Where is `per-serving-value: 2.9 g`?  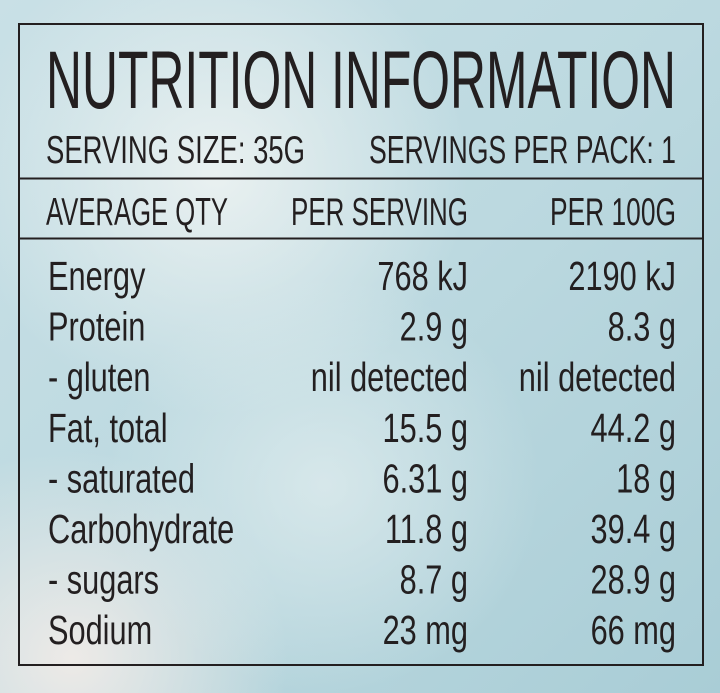 per-serving-value: 2.9 g is located at coordinates (434, 326).